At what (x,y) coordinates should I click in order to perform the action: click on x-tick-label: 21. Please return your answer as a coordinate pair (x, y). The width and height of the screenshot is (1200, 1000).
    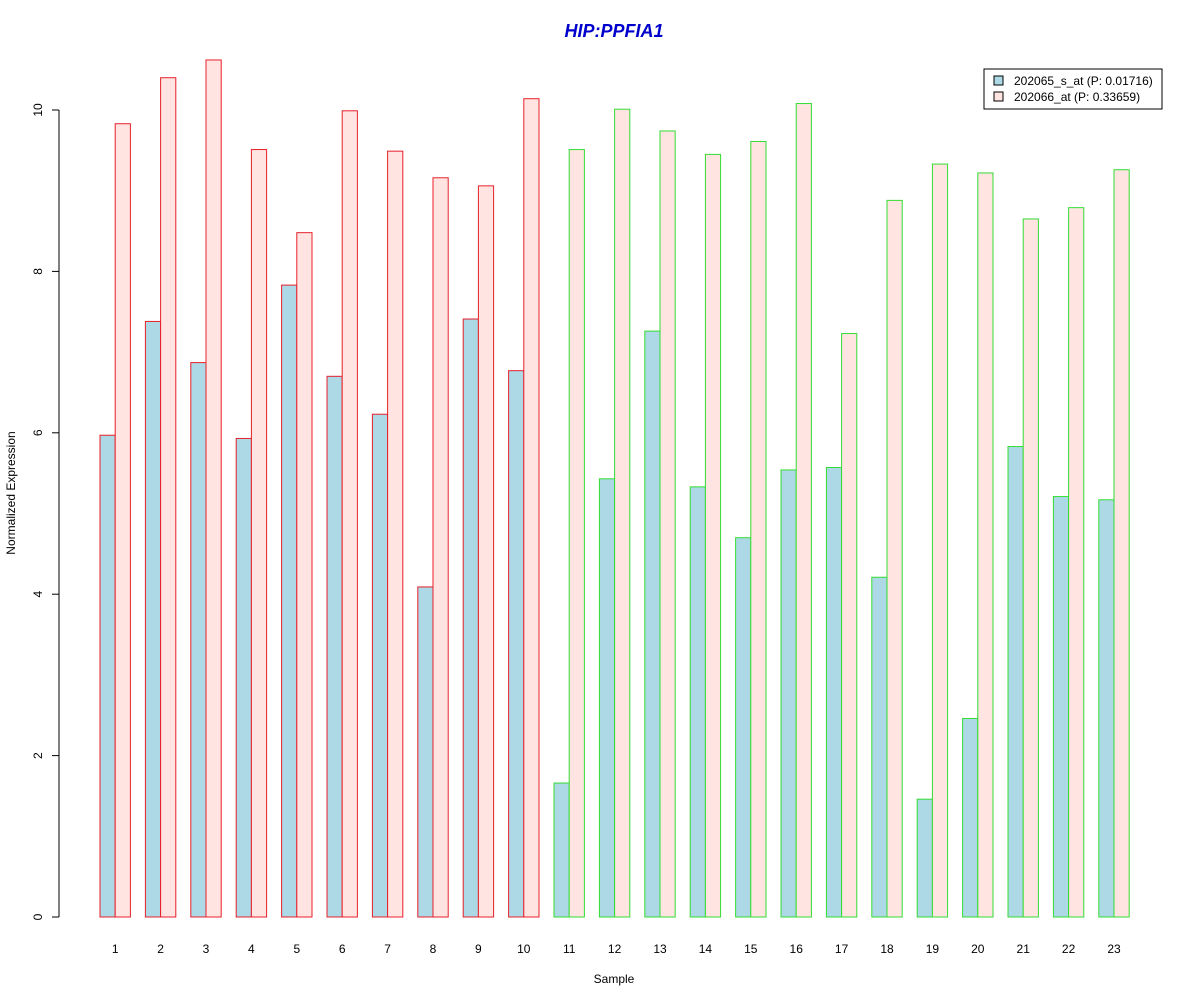
    Looking at the image, I should click on (1024, 949).